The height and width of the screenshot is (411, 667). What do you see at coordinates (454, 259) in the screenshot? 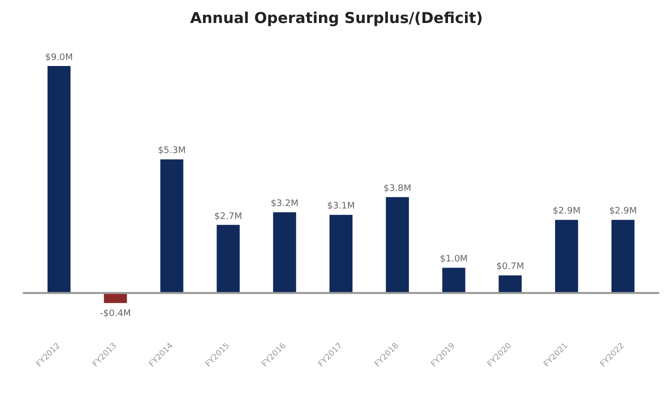
I see `data-label: $1.0M` at bounding box center [454, 259].